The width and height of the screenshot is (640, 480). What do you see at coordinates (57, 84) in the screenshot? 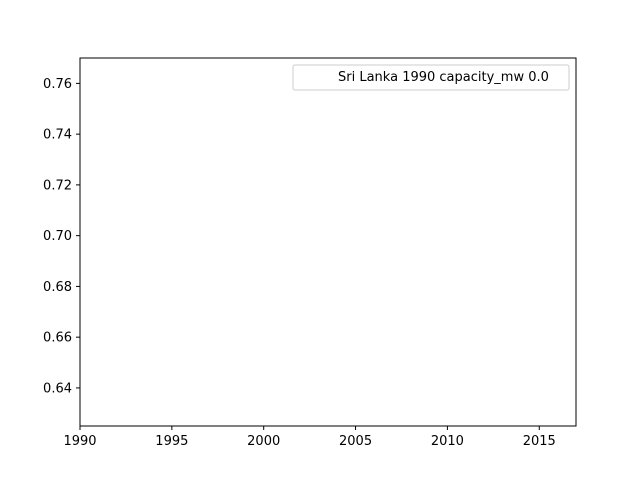
I see `y-tick-label: 0.76` at bounding box center [57, 84].